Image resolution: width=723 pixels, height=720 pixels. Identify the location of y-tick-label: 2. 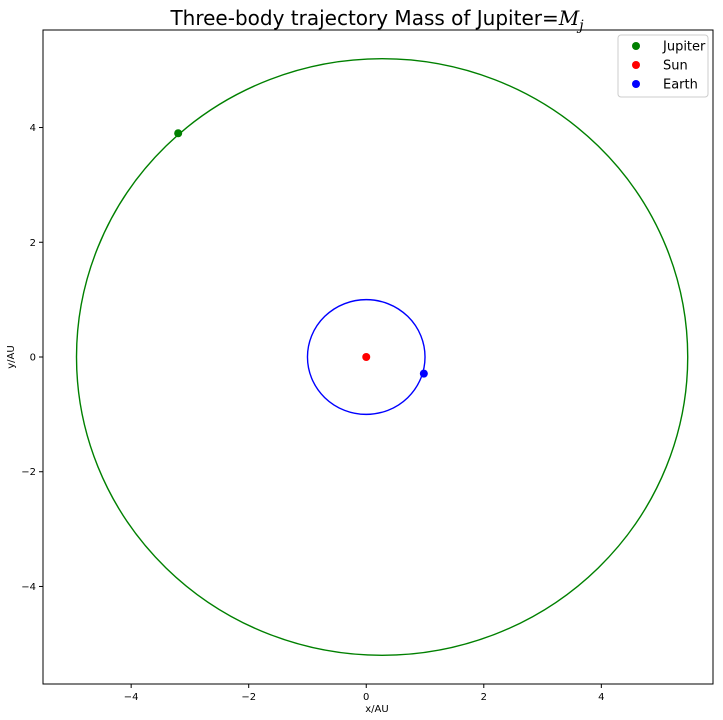
(33, 243).